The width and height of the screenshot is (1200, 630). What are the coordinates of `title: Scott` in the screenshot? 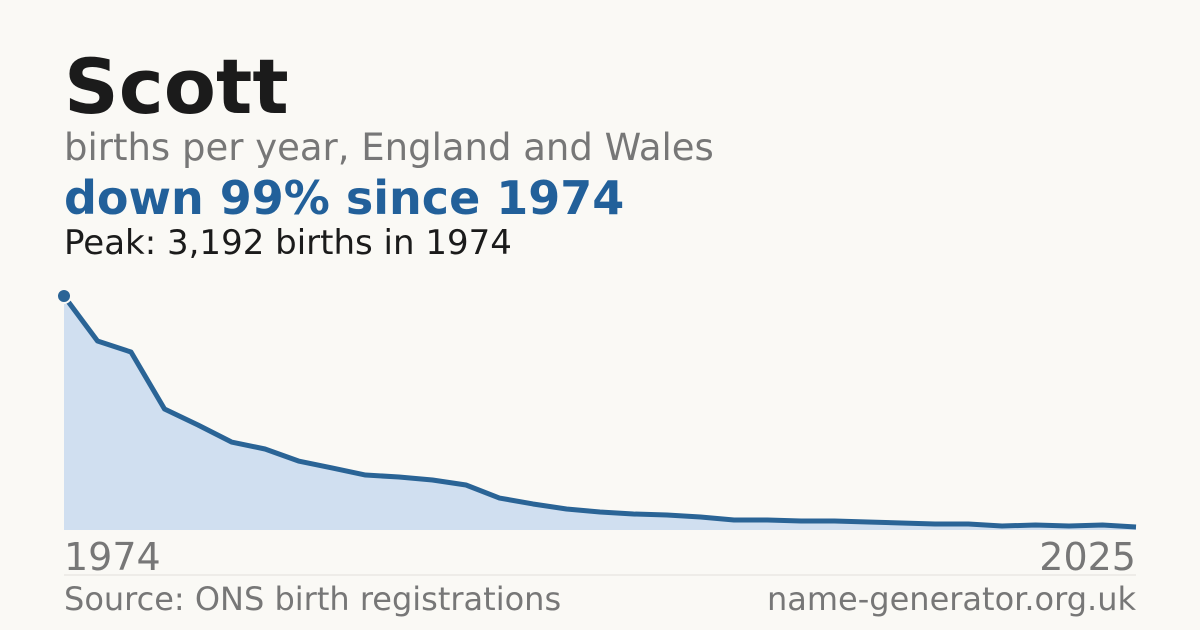 It's located at (176, 86).